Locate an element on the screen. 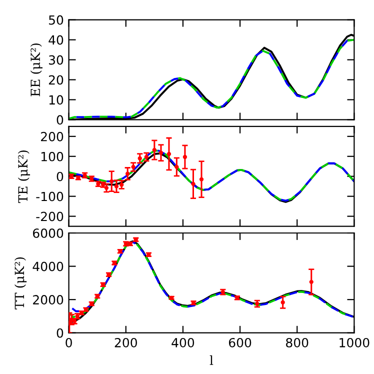 The height and width of the screenshot is (374, 374). y-tick-label: 30 is located at coordinates (56, 60).